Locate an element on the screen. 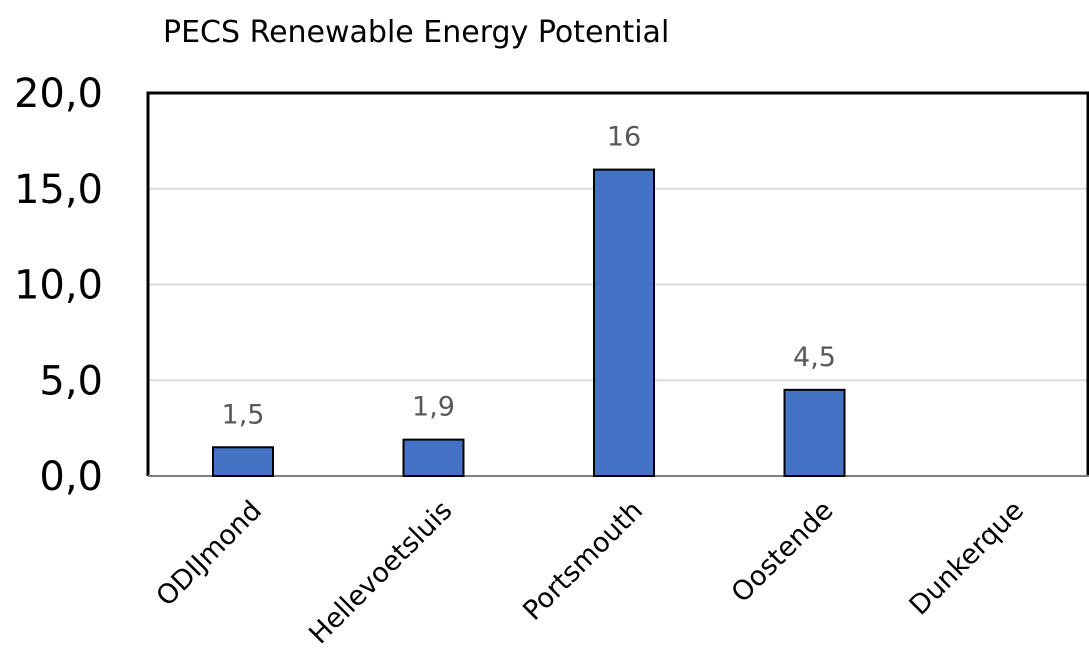 This screenshot has height=668, width=1089. data-label: 1,5 is located at coordinates (243, 414).